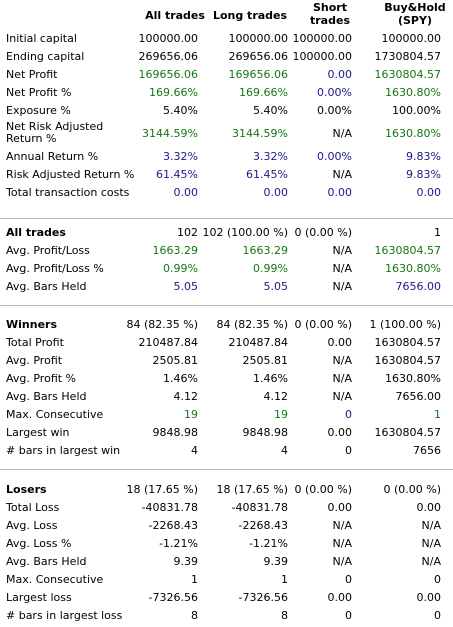 This screenshot has height=627, width=453. Describe the element at coordinates (270, 378) in the screenshot. I see `cell-long: 1.46%` at that location.